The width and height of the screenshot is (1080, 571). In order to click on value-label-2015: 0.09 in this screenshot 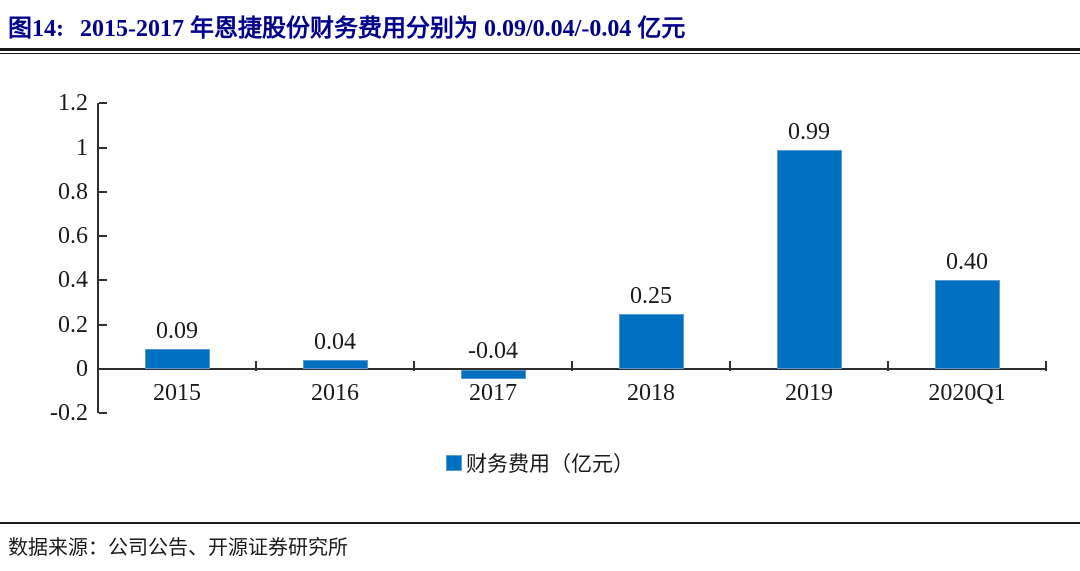, I will do `click(177, 331)`.